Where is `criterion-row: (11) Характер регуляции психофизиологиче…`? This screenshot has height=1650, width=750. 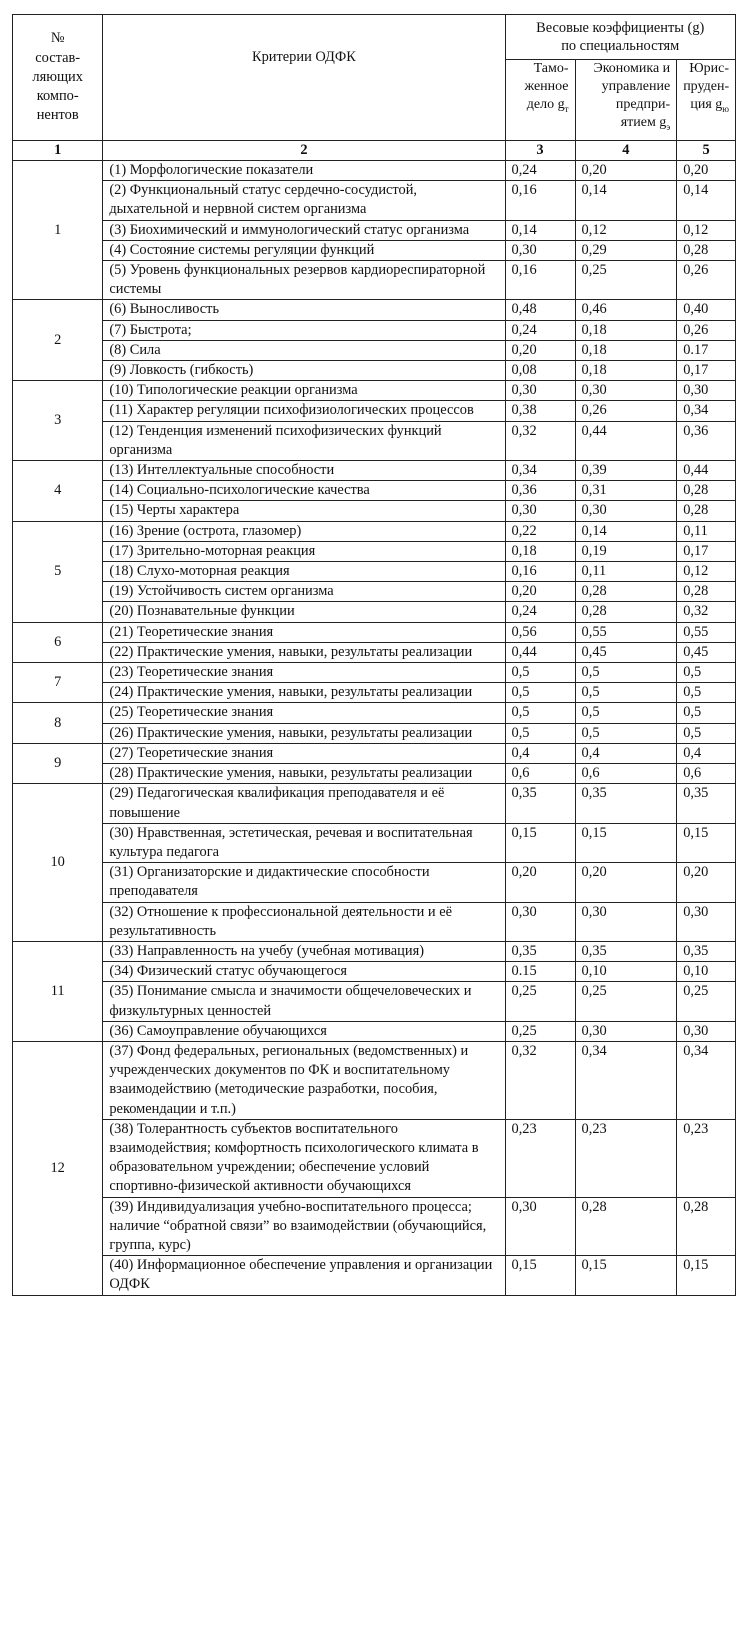
criterion-row: (11) Характер регуляции психофизиологиче… is located at coordinates (374, 411).